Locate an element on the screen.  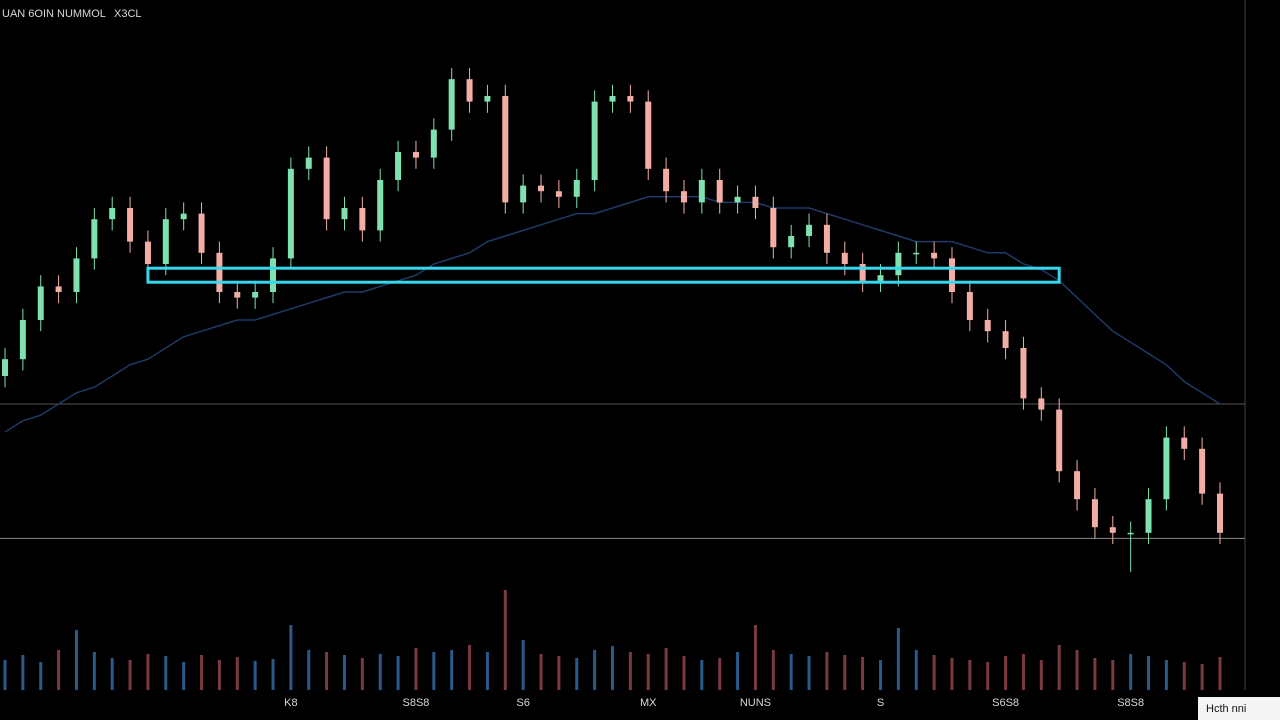
chart-title: UAN 6OIN NUMMOL is located at coordinates (54, 14).